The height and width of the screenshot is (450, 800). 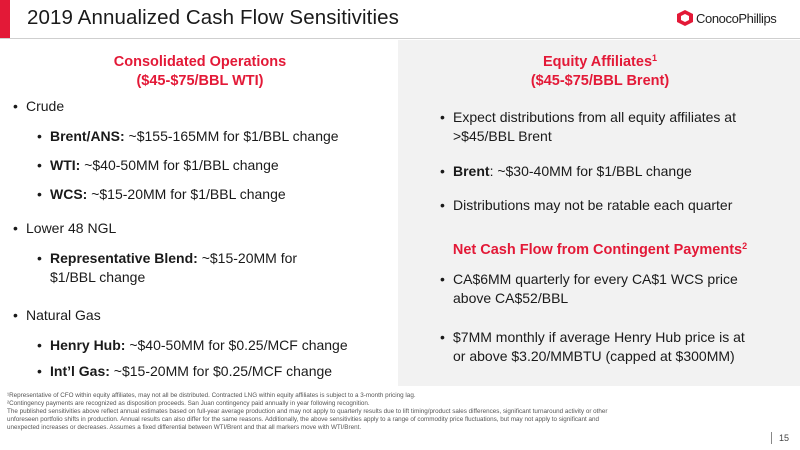 What do you see at coordinates (511, 298) in the screenshot?
I see `ca-line2: above CA$52/BBL` at bounding box center [511, 298].